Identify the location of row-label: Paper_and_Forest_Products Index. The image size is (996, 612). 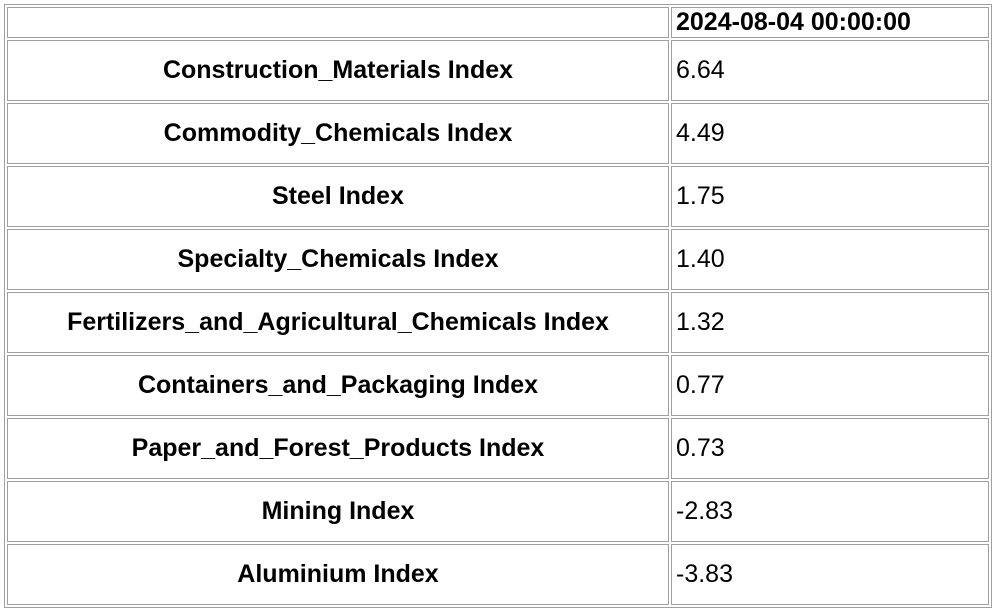
(338, 448).